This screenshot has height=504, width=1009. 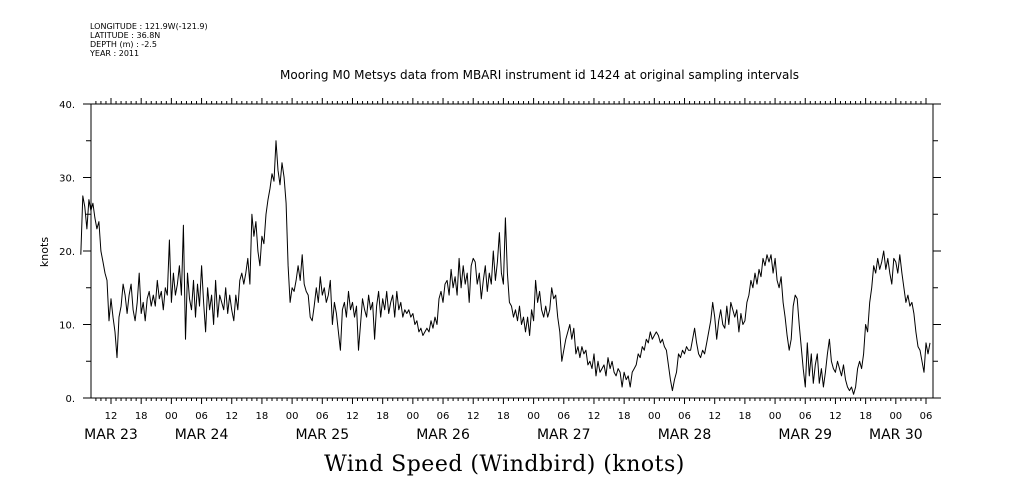 I want to click on year-label: YEAR : 2011, so click(x=115, y=53).